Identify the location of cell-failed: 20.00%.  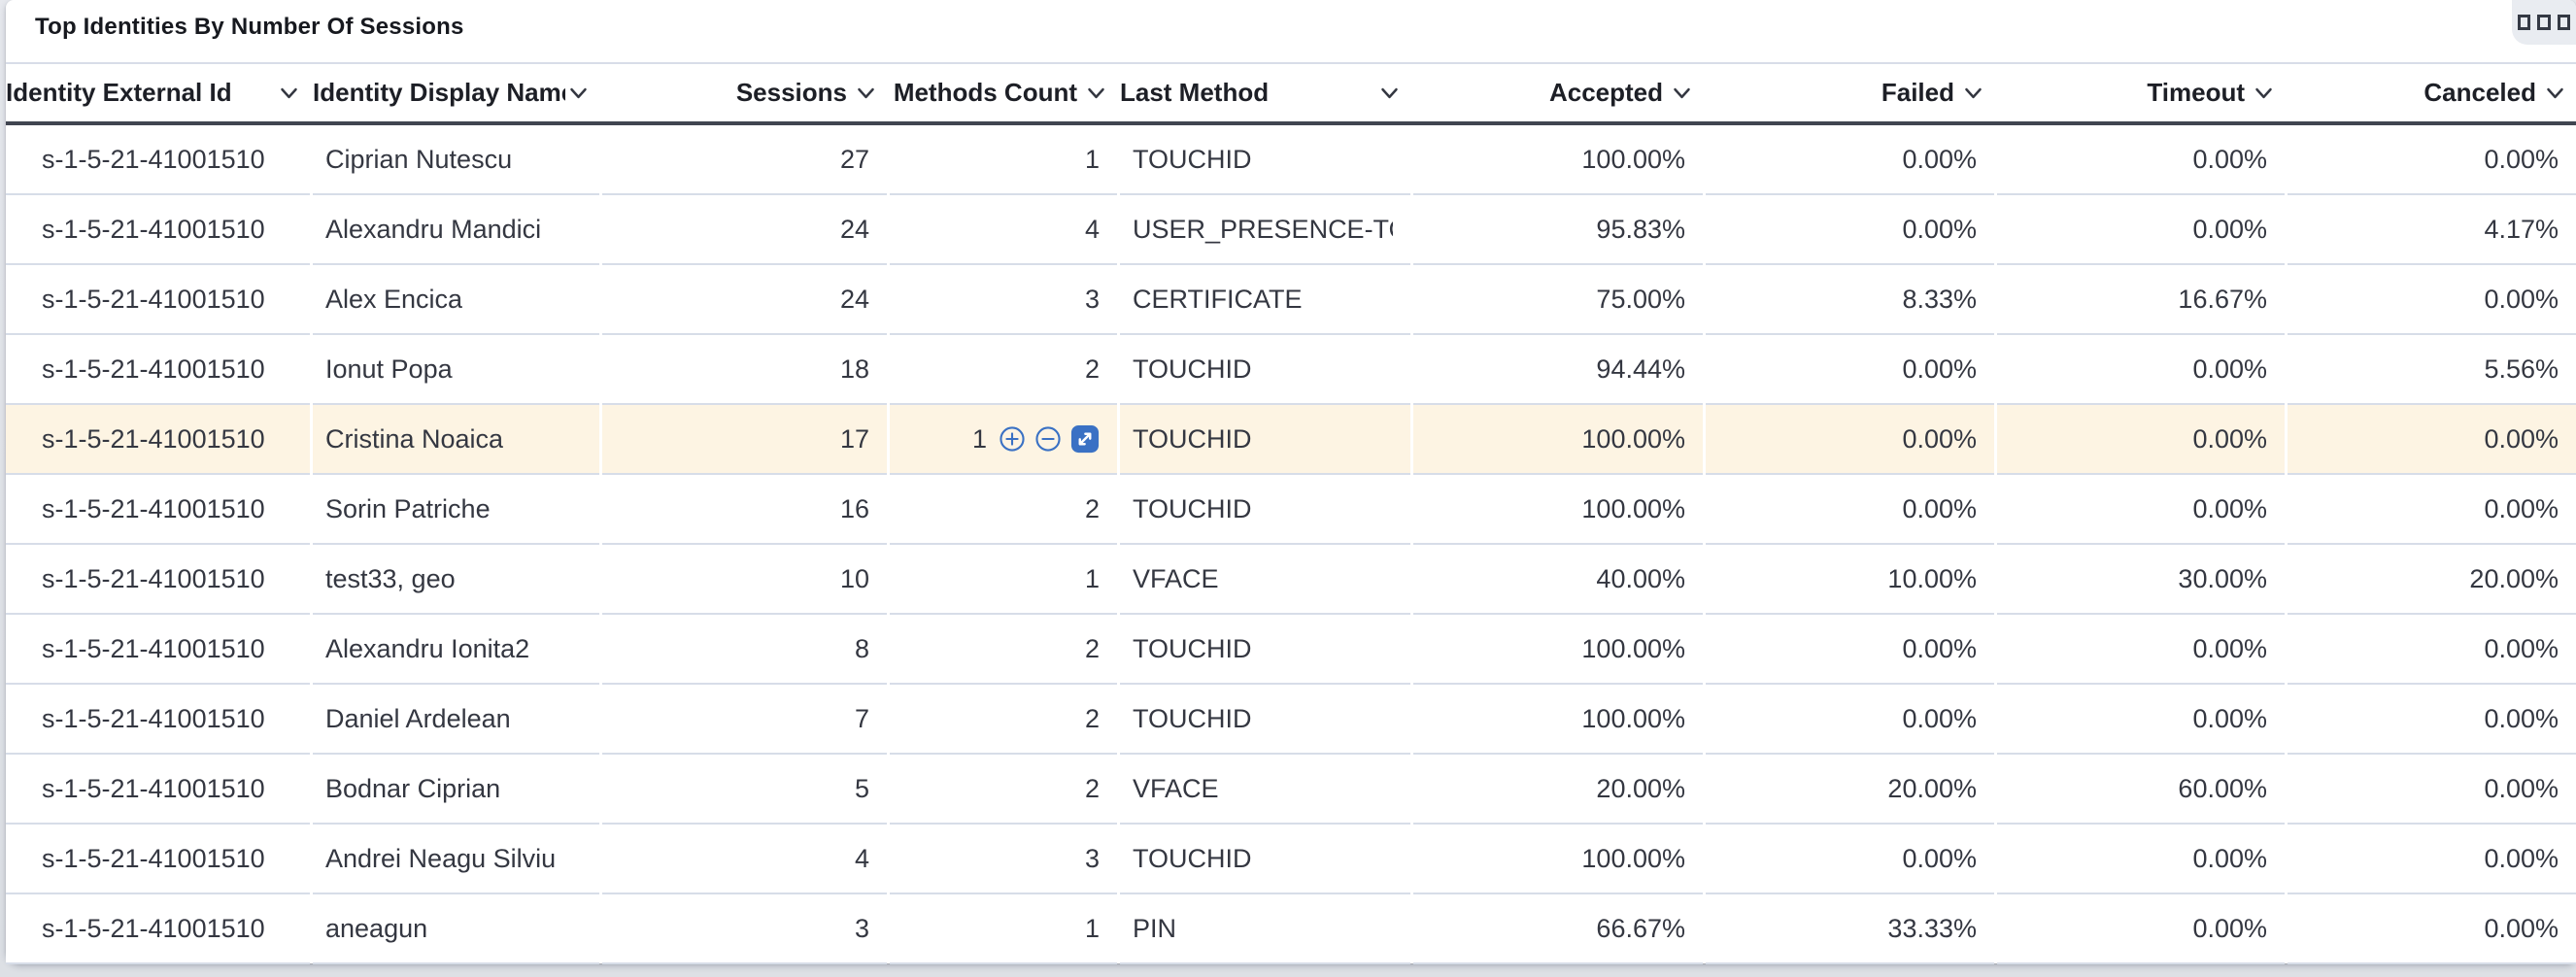
(1850, 790).